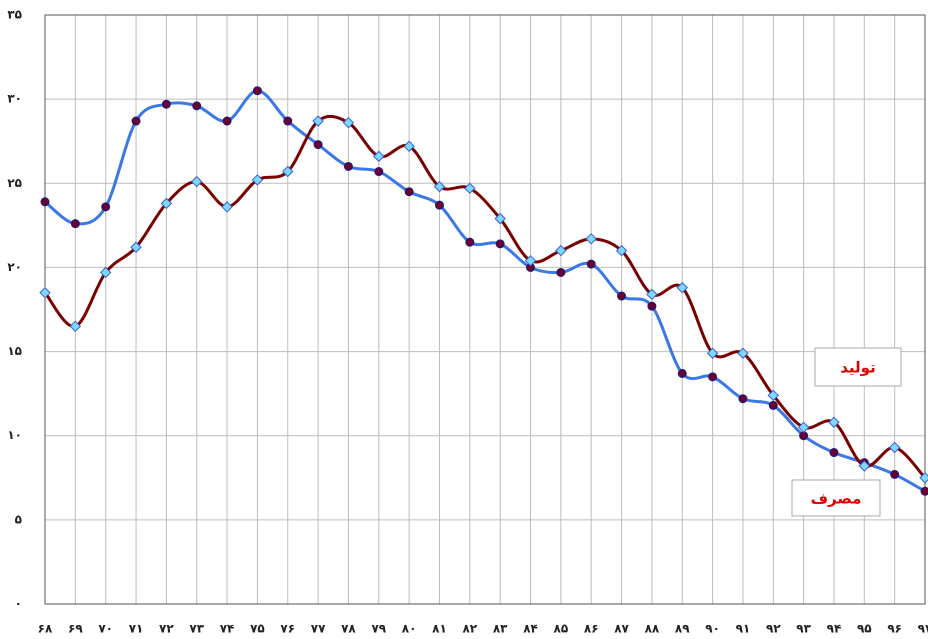  I want to click on x-tick-label: ۸۵, so click(561, 629).